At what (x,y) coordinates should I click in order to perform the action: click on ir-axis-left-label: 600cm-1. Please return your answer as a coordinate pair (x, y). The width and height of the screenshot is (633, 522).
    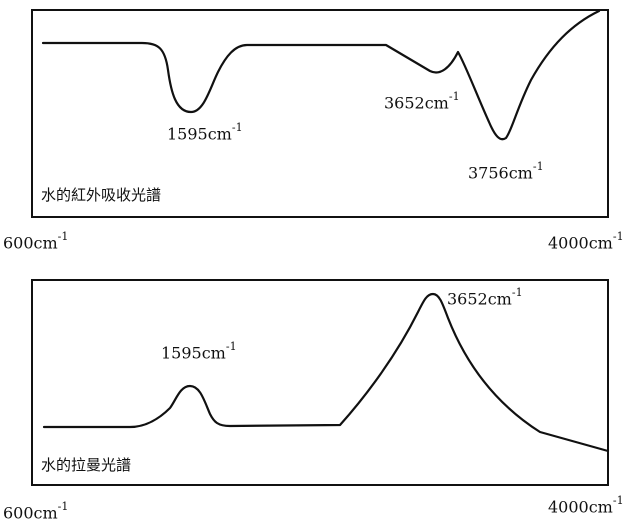
    Looking at the image, I should click on (36, 241).